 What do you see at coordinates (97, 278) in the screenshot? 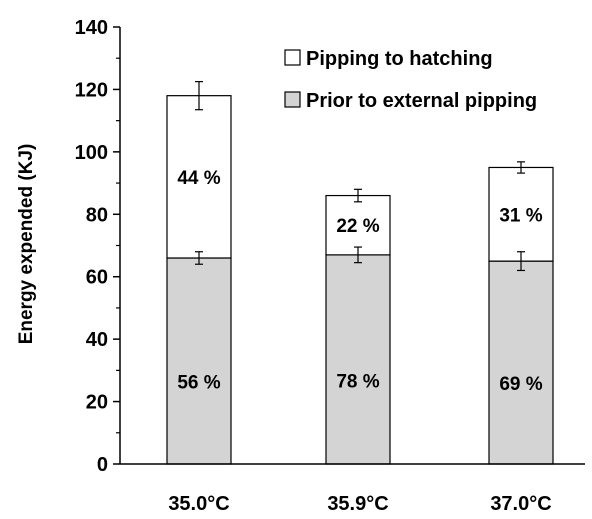
I see `y-tick-label: 60` at bounding box center [97, 278].